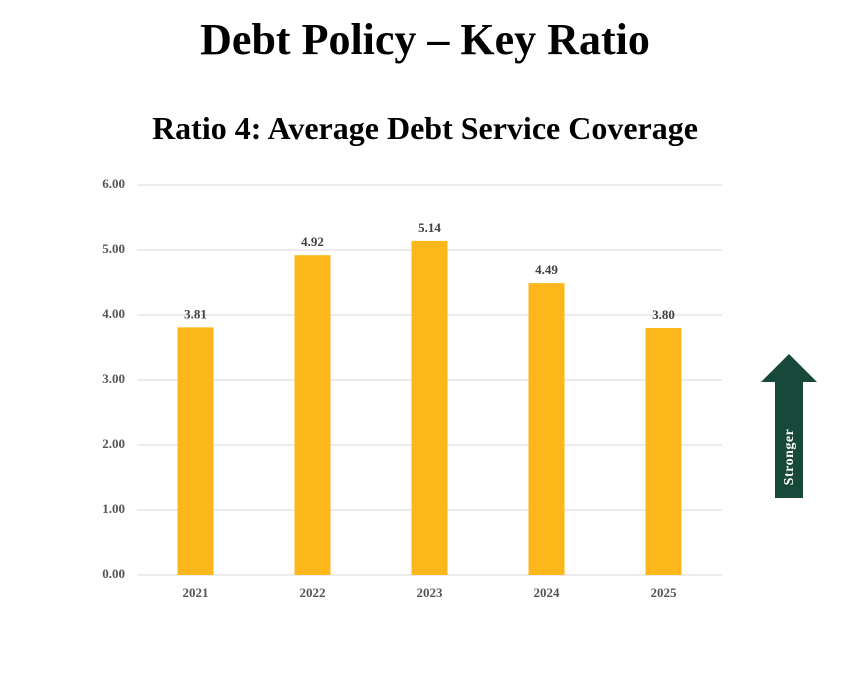 Image resolution: width=861 pixels, height=676 pixels. I want to click on bar-2024, so click(546, 429).